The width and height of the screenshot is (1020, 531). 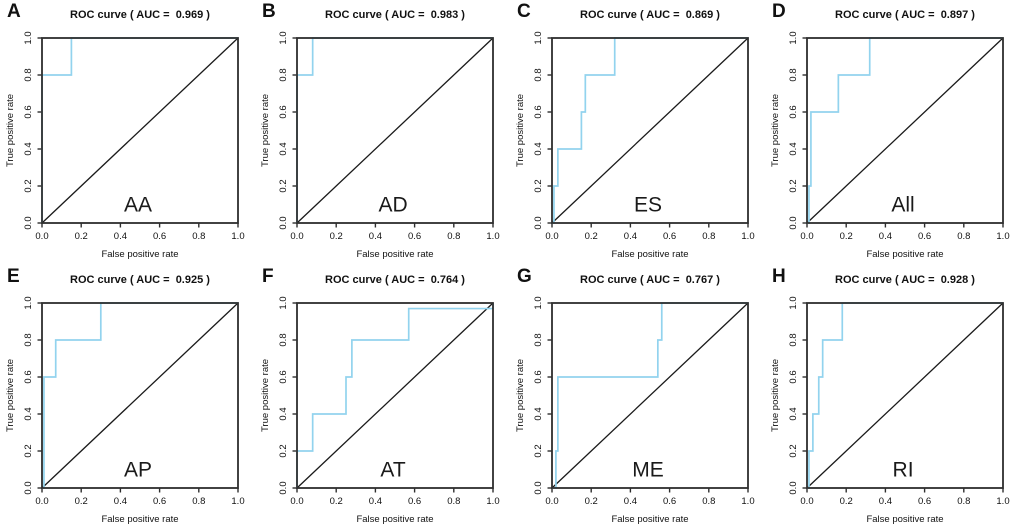 What do you see at coordinates (524, 11) in the screenshot?
I see `panel-letter: C` at bounding box center [524, 11].